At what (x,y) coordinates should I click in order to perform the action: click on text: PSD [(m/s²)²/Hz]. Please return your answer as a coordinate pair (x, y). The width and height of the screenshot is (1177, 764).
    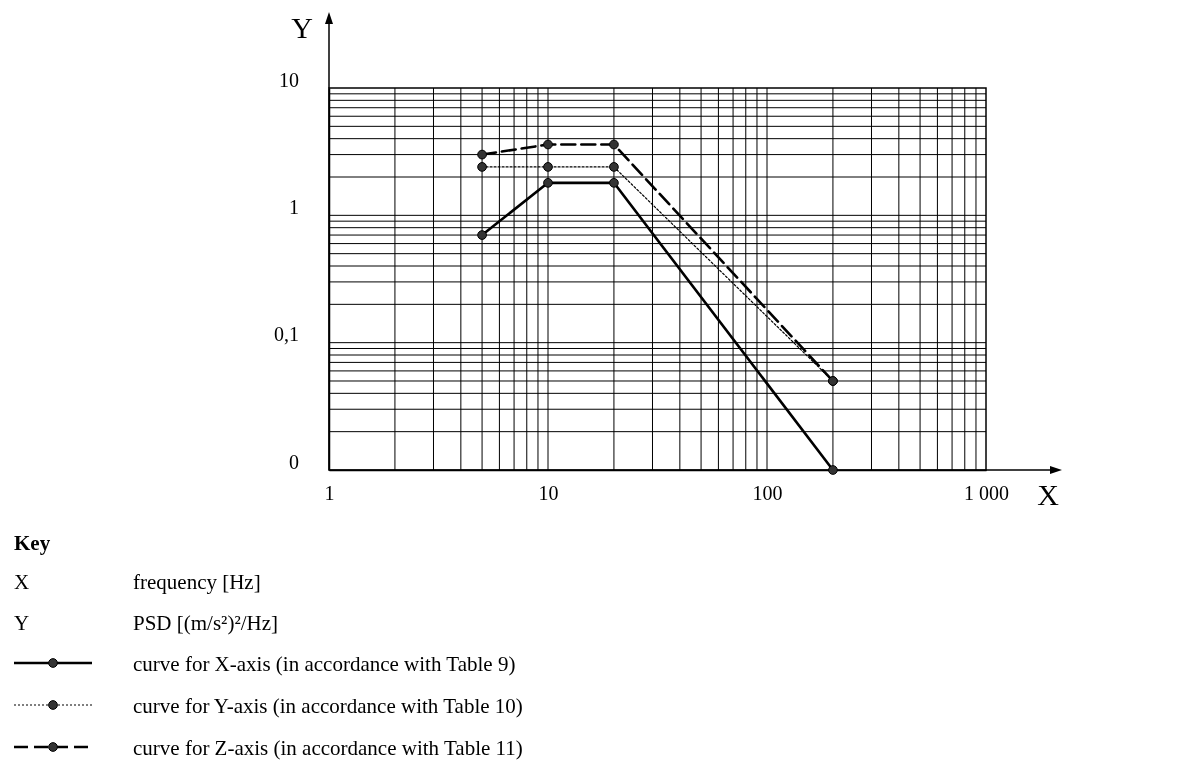
    Looking at the image, I should click on (206, 623).